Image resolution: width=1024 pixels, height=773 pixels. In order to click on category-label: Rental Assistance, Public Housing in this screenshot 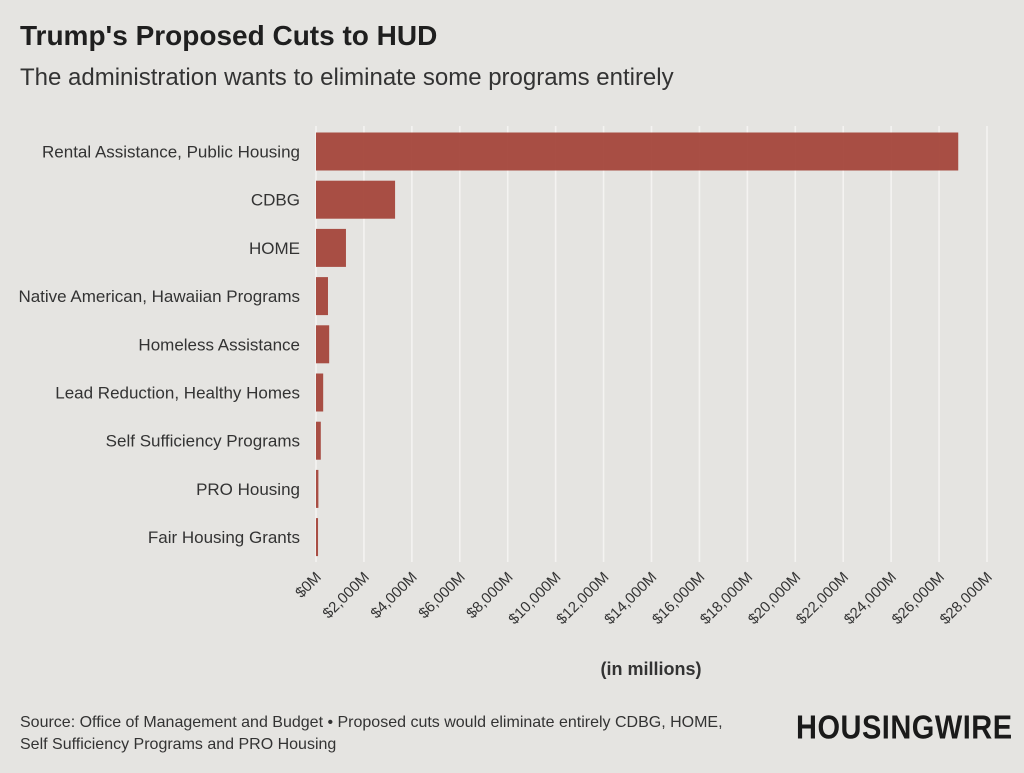, I will do `click(171, 152)`.